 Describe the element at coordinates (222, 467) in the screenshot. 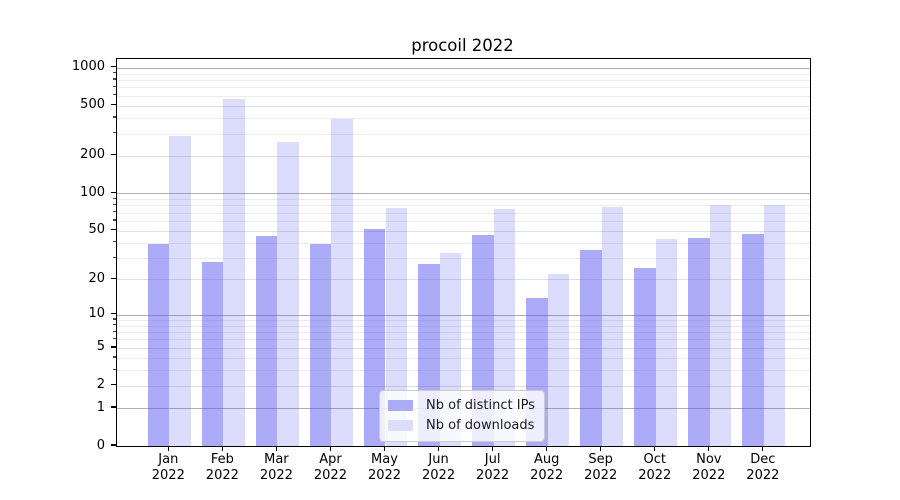

I see `x-tick-label-feb: Feb 2022` at that location.